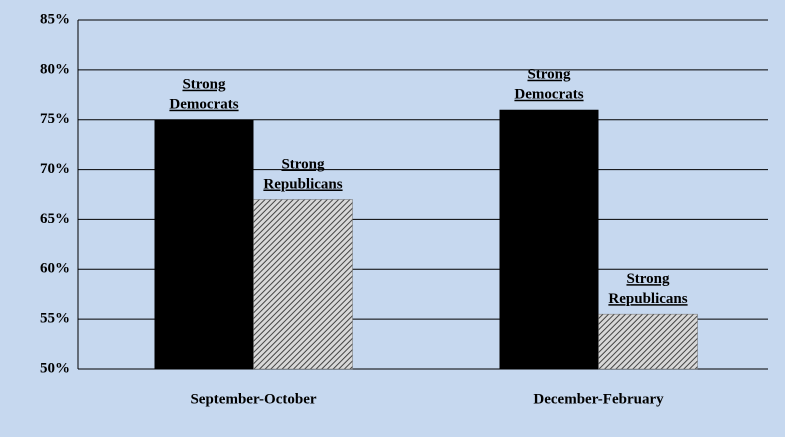 The width and height of the screenshot is (785, 437). I want to click on x-tick-label: September-October, so click(253, 399).